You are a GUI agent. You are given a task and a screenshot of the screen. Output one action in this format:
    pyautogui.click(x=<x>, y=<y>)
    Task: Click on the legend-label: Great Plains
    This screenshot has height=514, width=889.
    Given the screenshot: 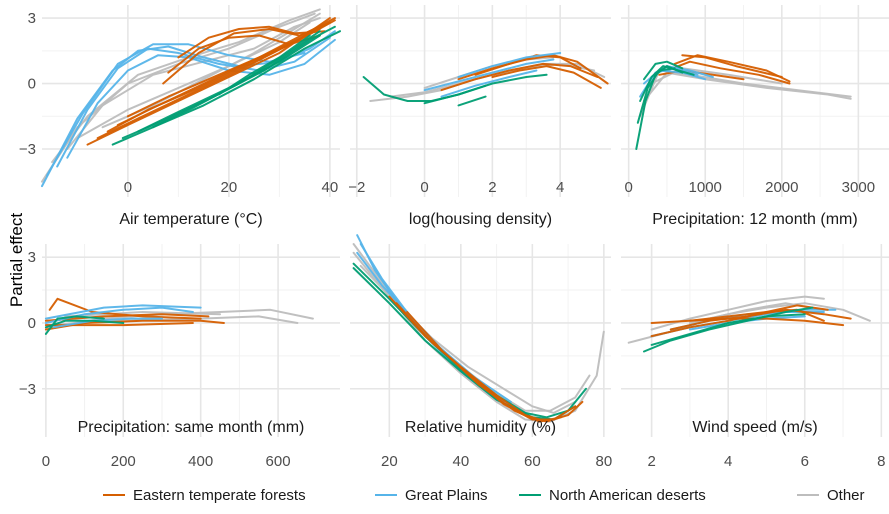 What is the action you would take?
    pyautogui.click(x=446, y=495)
    